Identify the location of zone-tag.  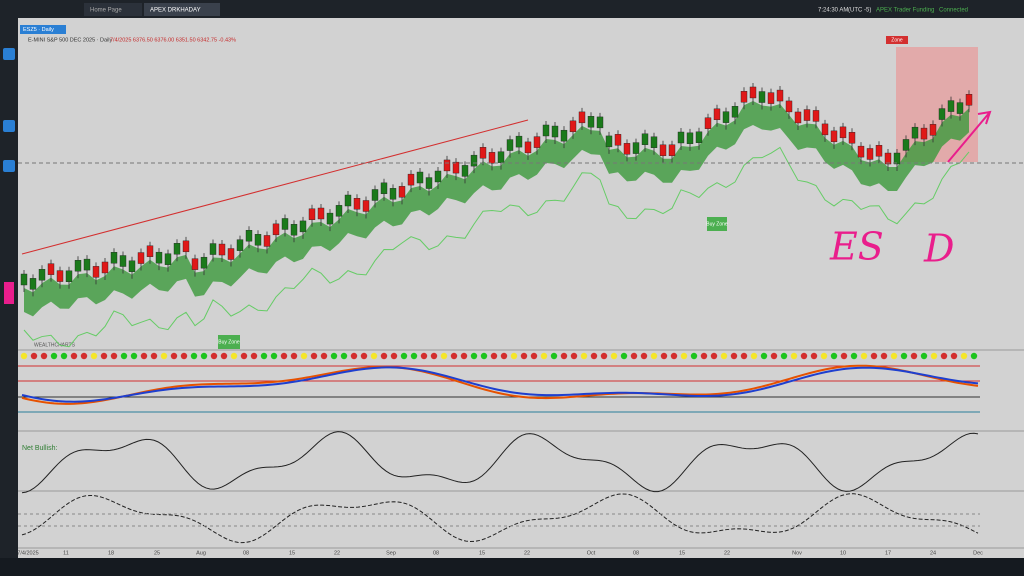
(229, 342).